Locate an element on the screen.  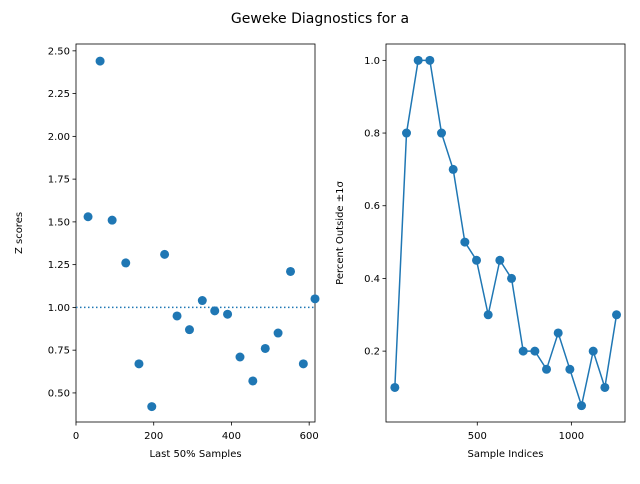
0-ylabel: Z scores is located at coordinates (19, 233).